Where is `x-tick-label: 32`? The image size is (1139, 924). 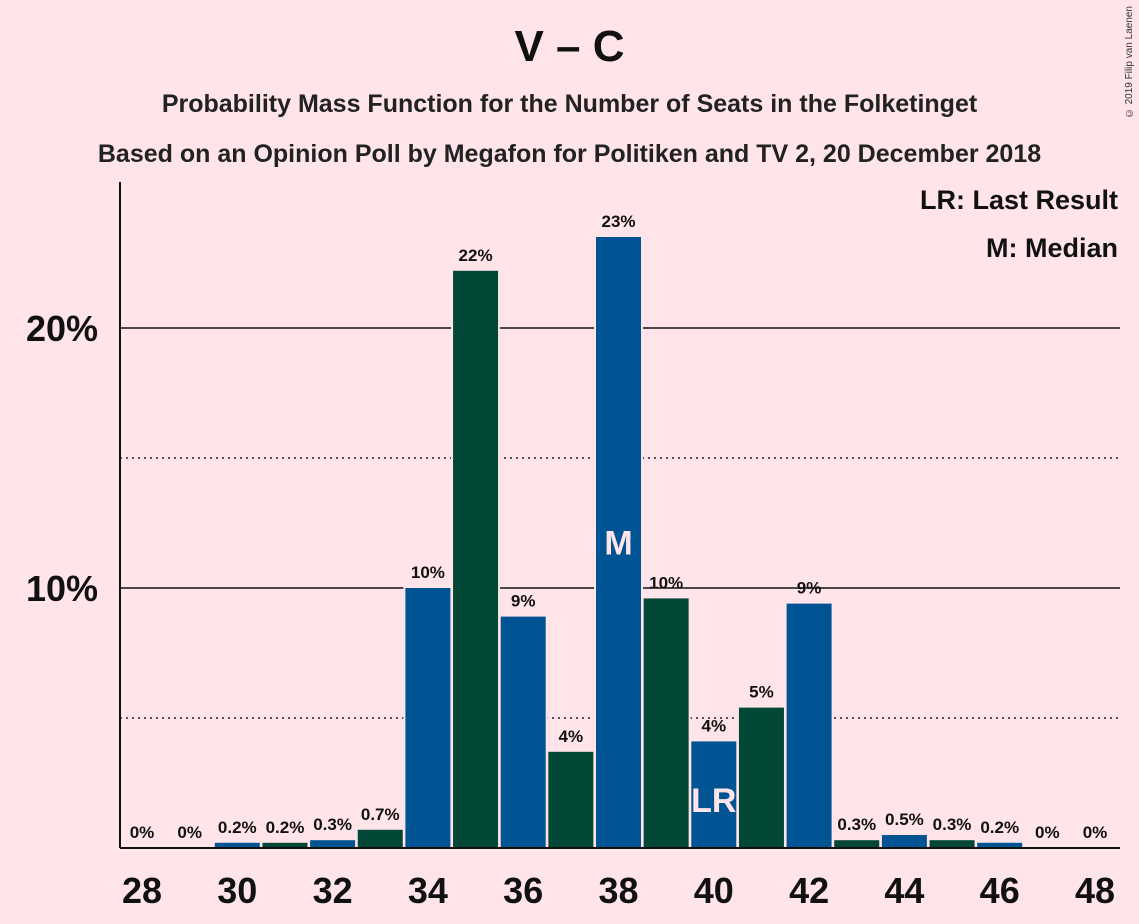 x-tick-label: 32 is located at coordinates (333, 890).